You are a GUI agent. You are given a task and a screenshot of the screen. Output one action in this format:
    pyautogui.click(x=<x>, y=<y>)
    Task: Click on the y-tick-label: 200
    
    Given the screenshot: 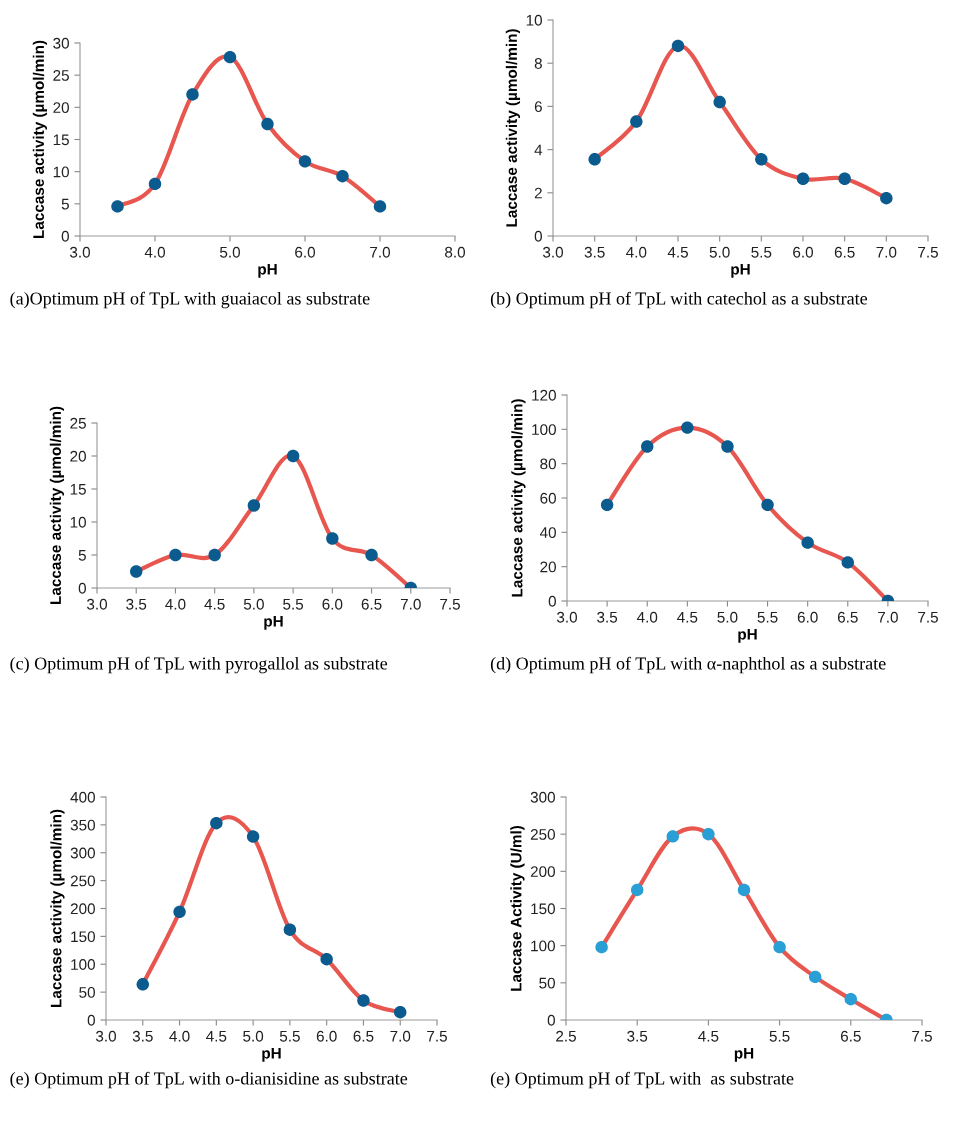 What is the action you would take?
    pyautogui.click(x=82, y=909)
    